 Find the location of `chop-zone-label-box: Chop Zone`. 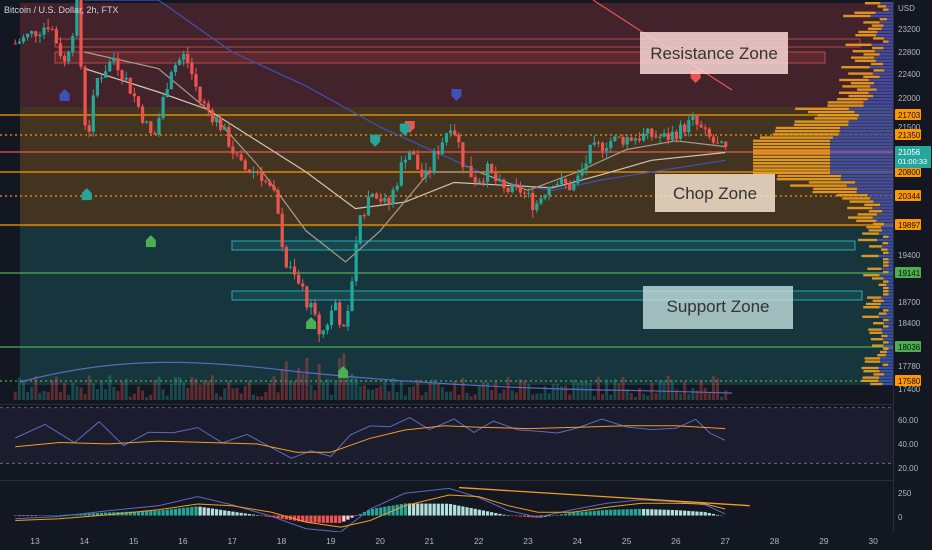

chop-zone-label-box: Chop Zone is located at coordinates (715, 193).